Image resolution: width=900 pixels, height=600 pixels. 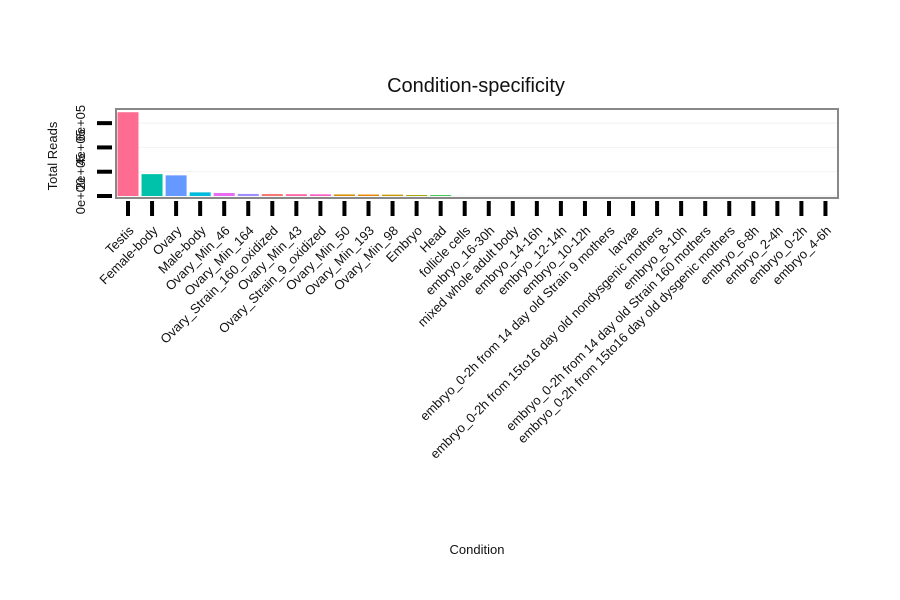 I want to click on chart-title: Condition-specificity, so click(x=476, y=86).